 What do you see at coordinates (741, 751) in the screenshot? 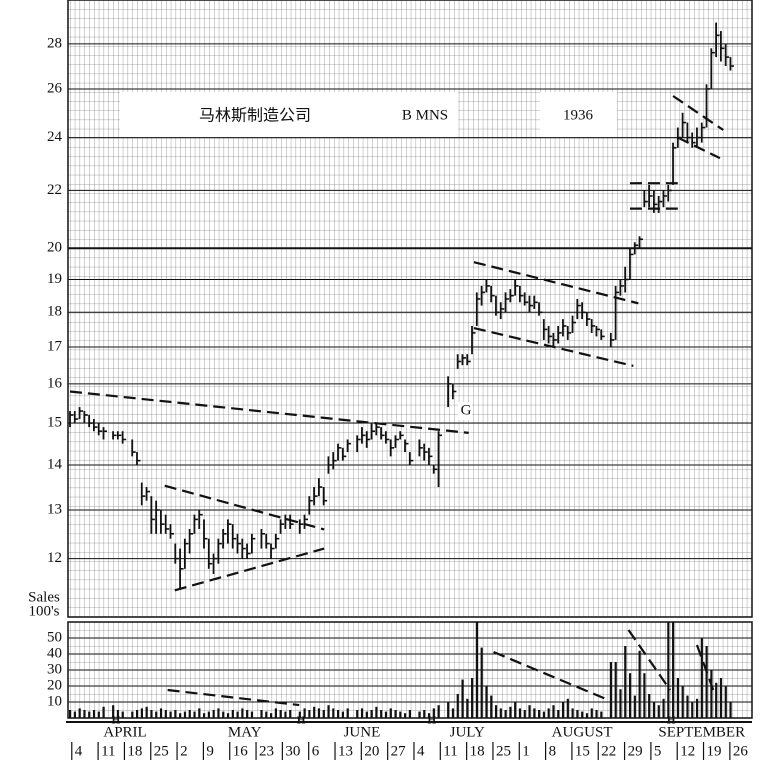
I see `x-tick-label: 26` at bounding box center [741, 751].